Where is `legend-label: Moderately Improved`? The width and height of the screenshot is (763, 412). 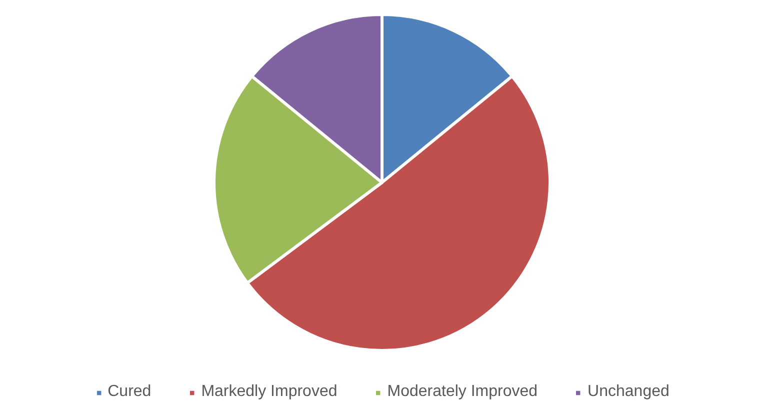 legend-label: Moderately Improved is located at coordinates (462, 392).